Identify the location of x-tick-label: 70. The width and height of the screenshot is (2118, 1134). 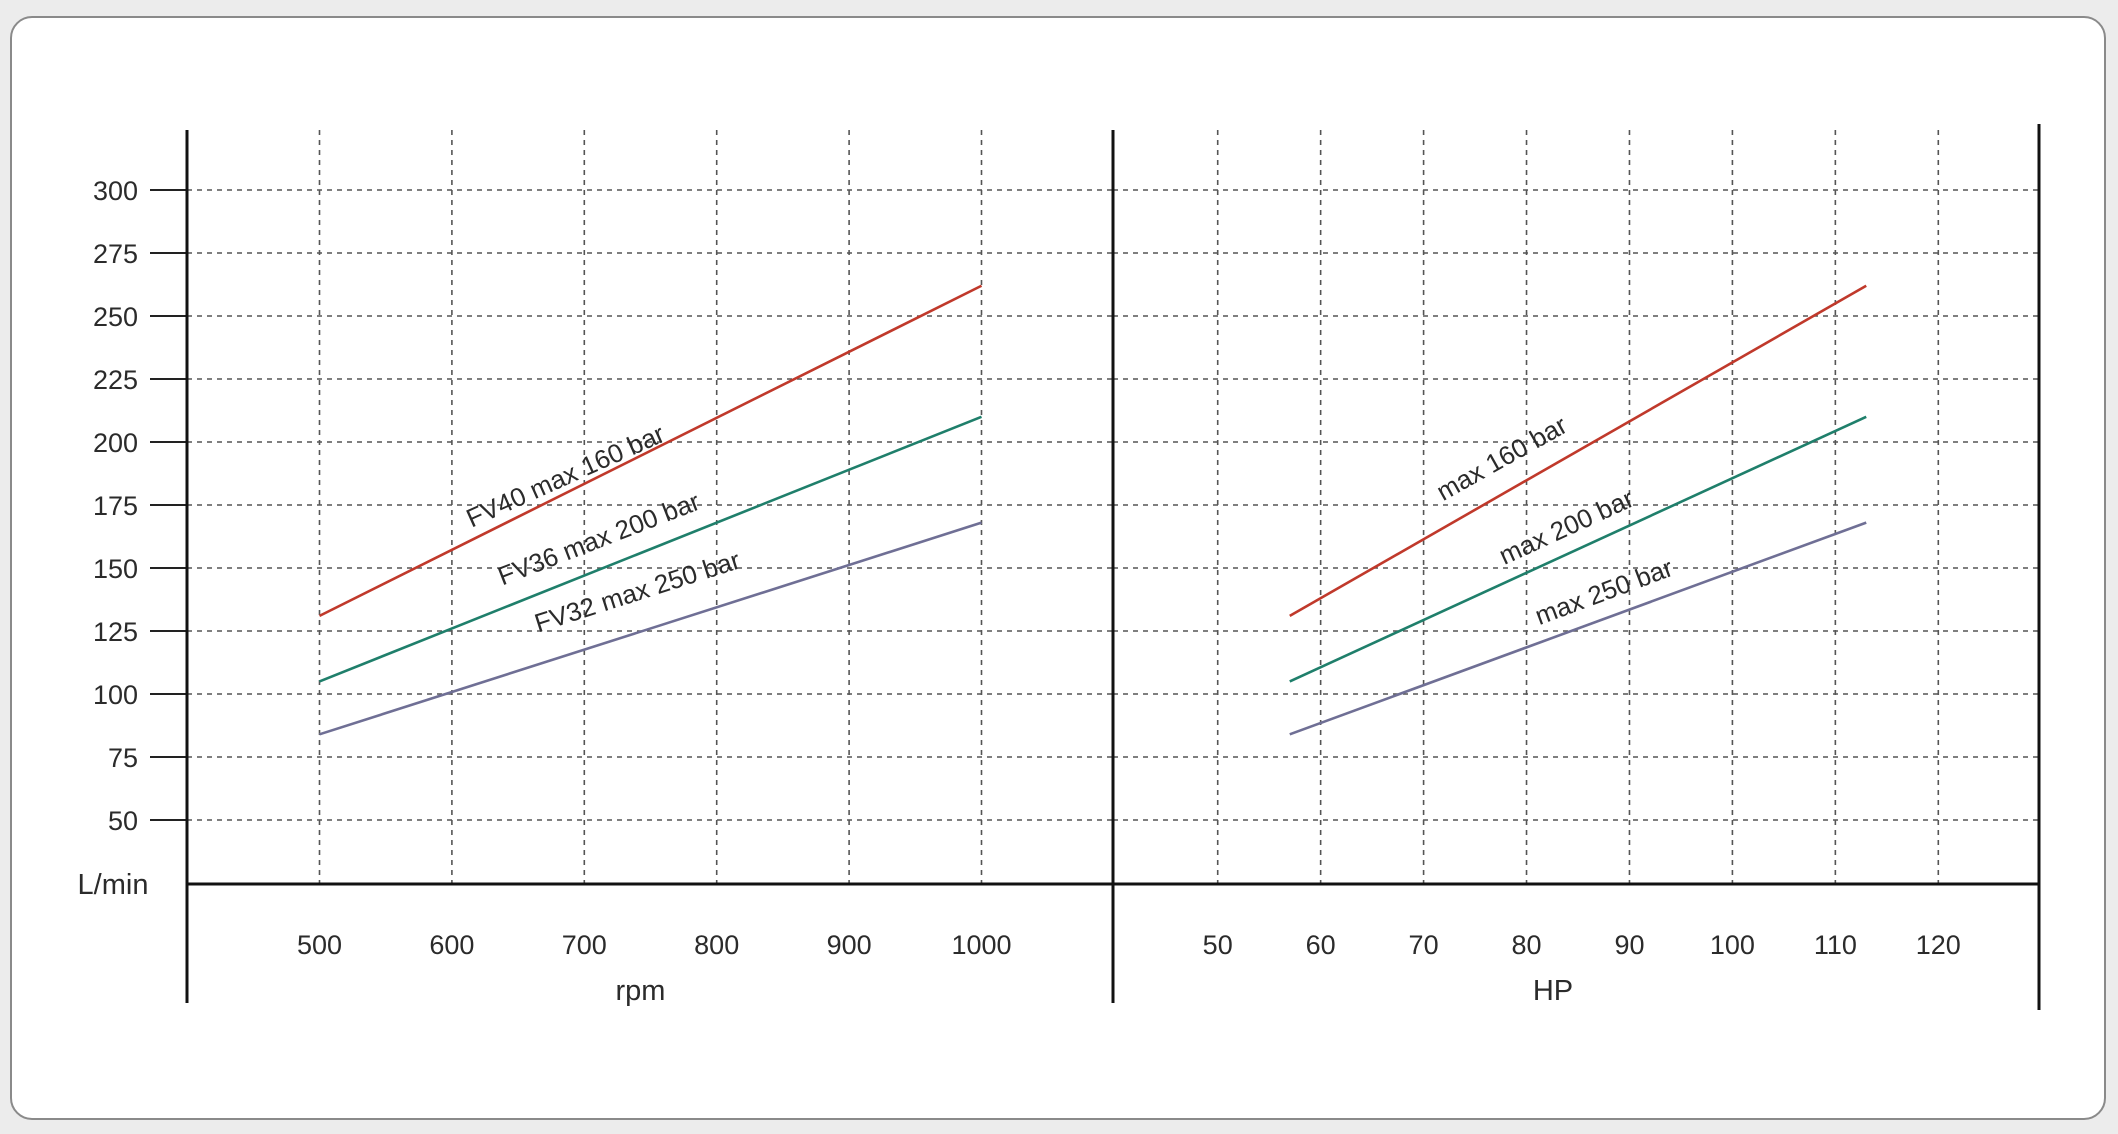
(1424, 945).